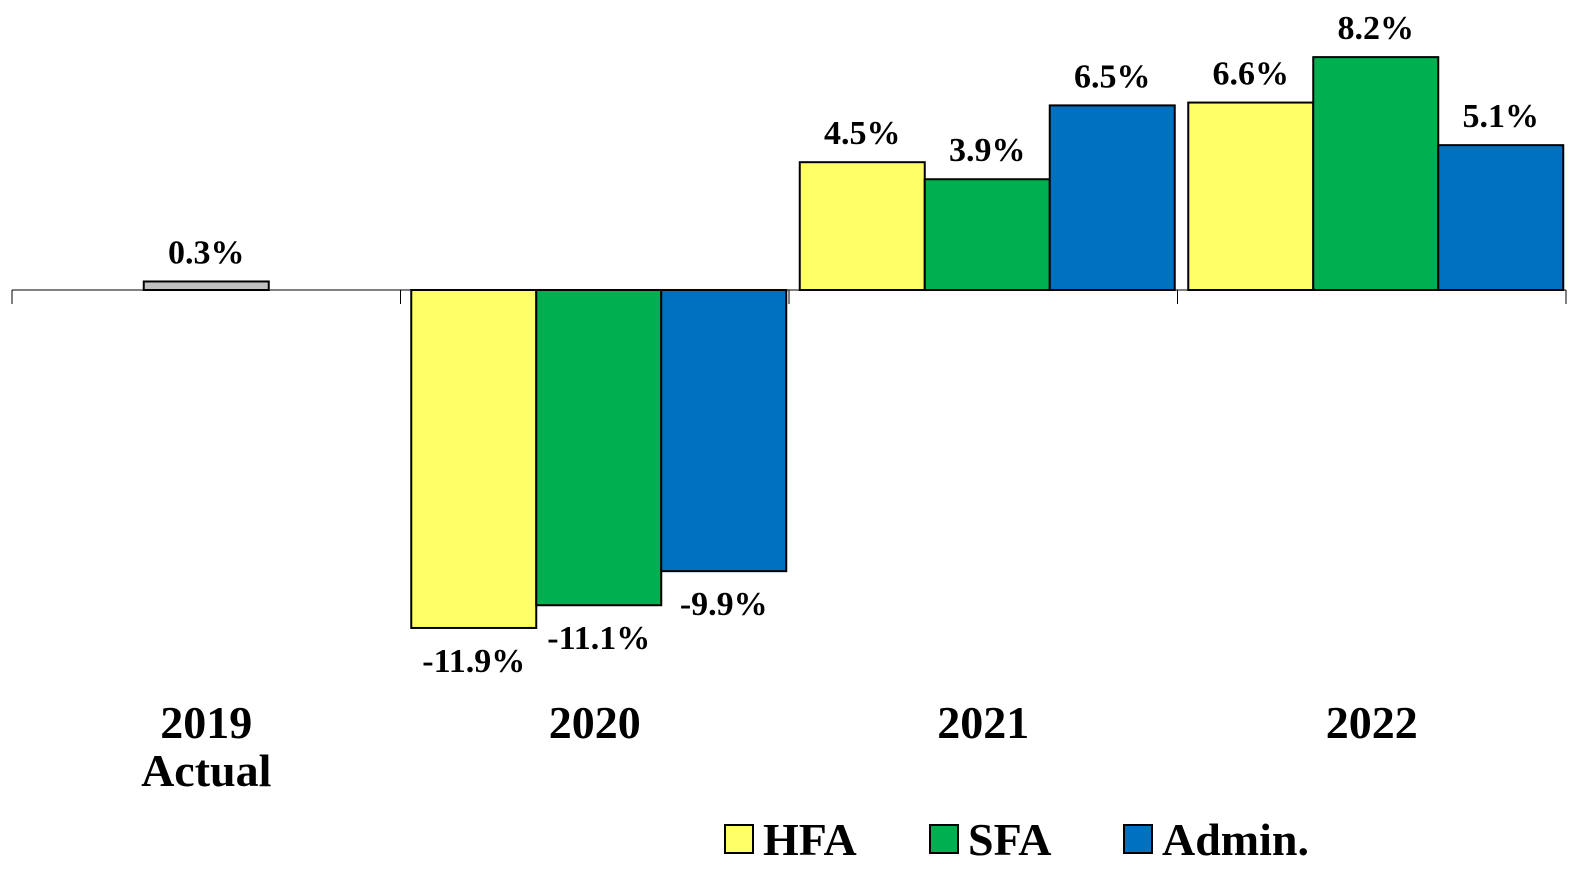 The height and width of the screenshot is (869, 1586). What do you see at coordinates (1010, 839) in the screenshot?
I see `legend-label: SFA` at bounding box center [1010, 839].